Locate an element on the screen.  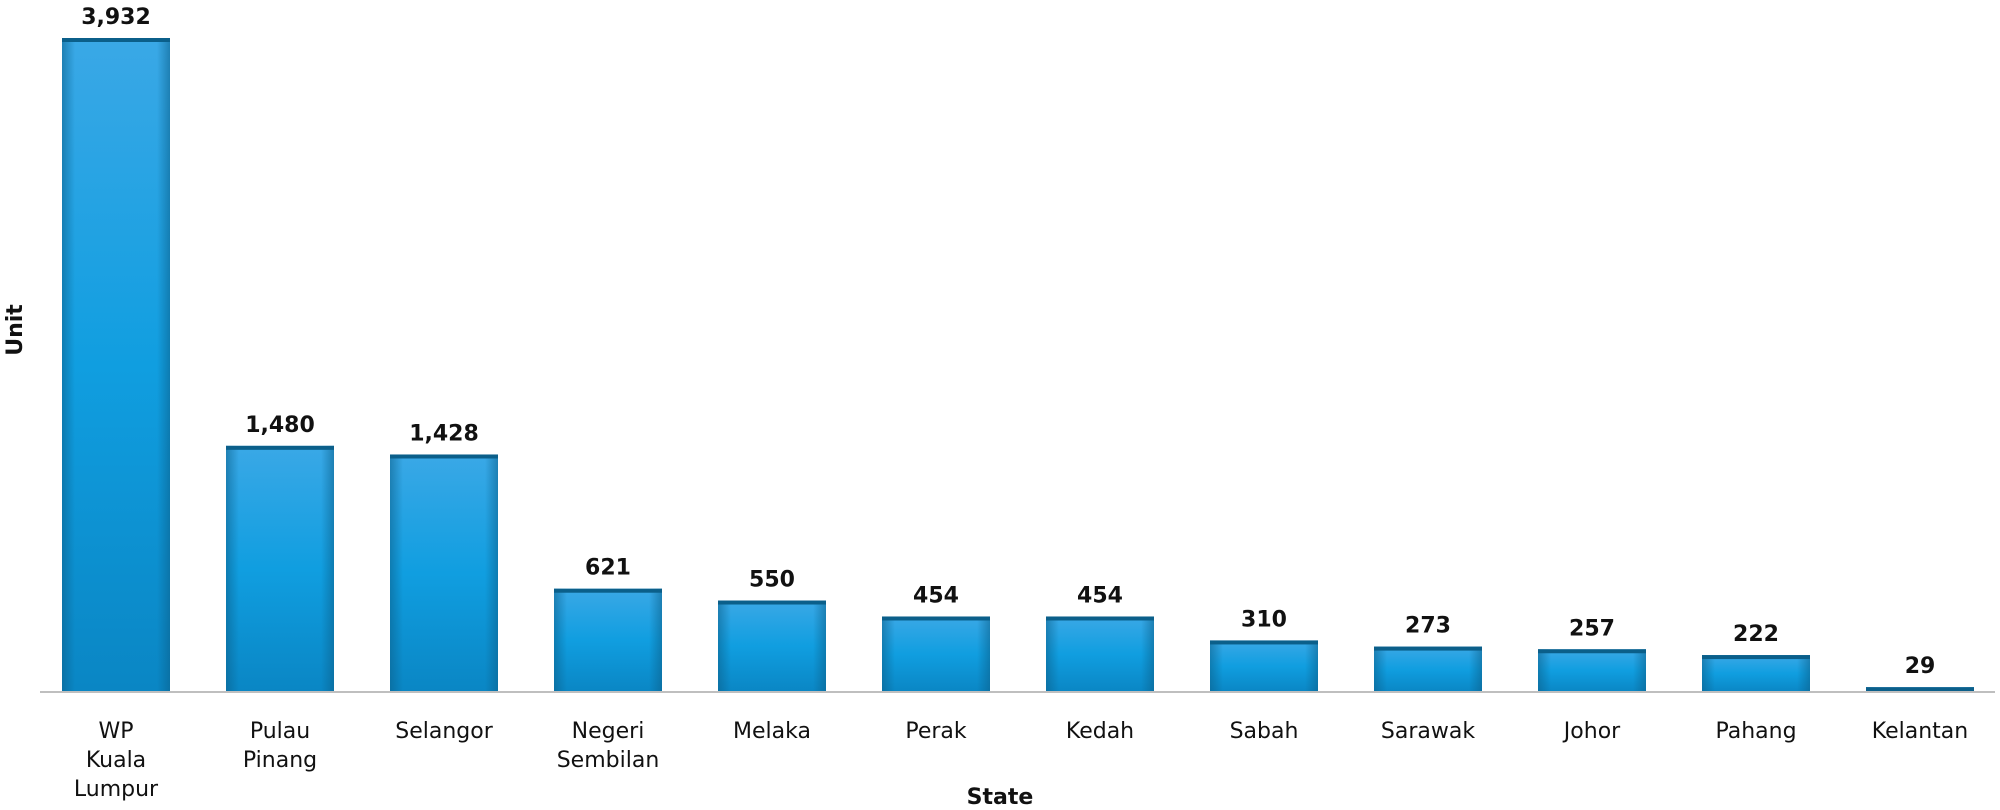
x-tick-label-3: Negeri Sembilan is located at coordinates (608, 746).